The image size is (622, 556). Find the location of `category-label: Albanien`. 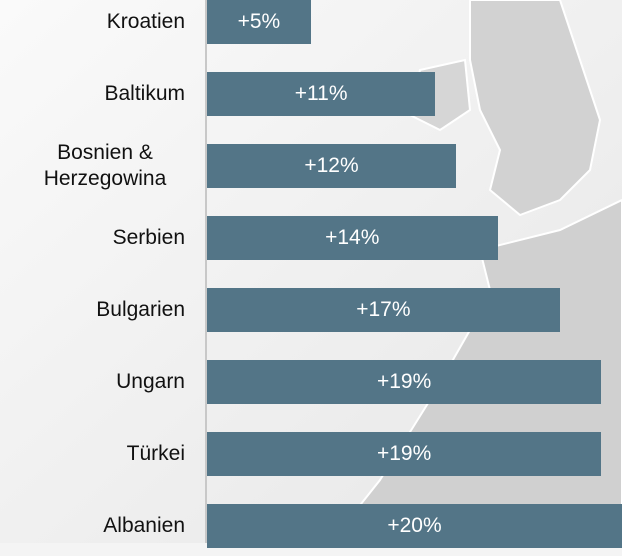

category-label: Albanien is located at coordinates (92, 526).